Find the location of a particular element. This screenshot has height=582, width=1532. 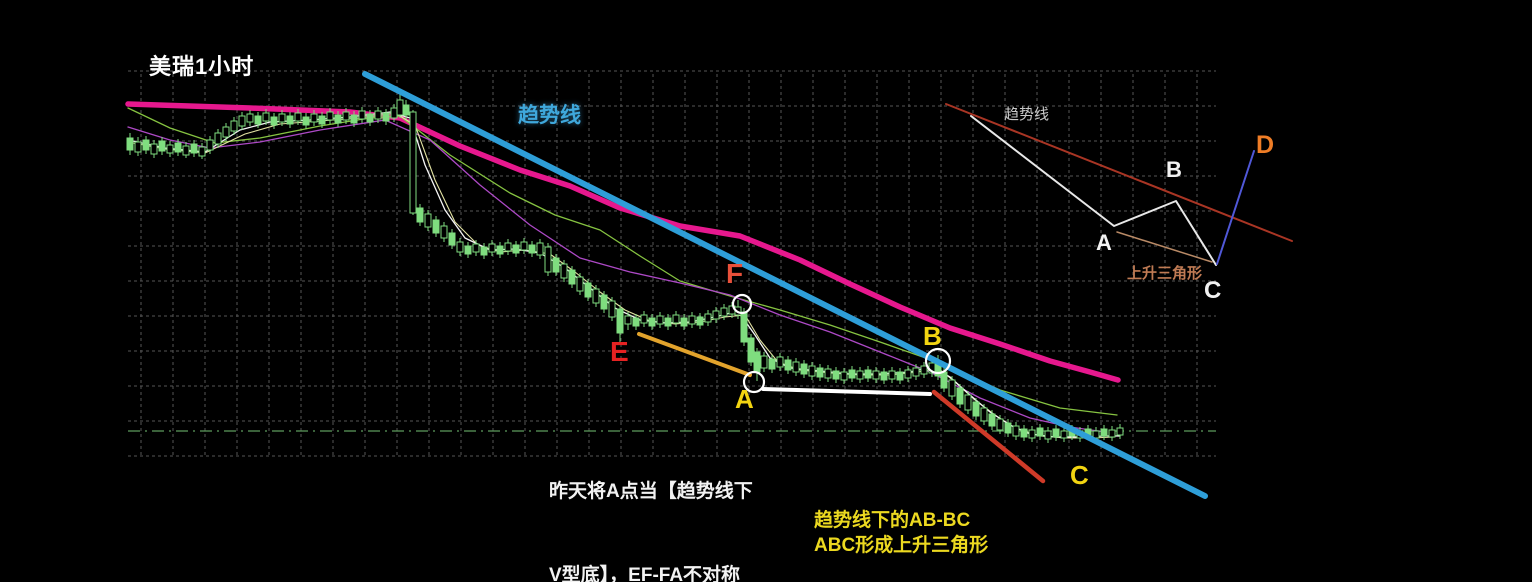

mini-trendline-label: 趋势线 is located at coordinates (1027, 114).